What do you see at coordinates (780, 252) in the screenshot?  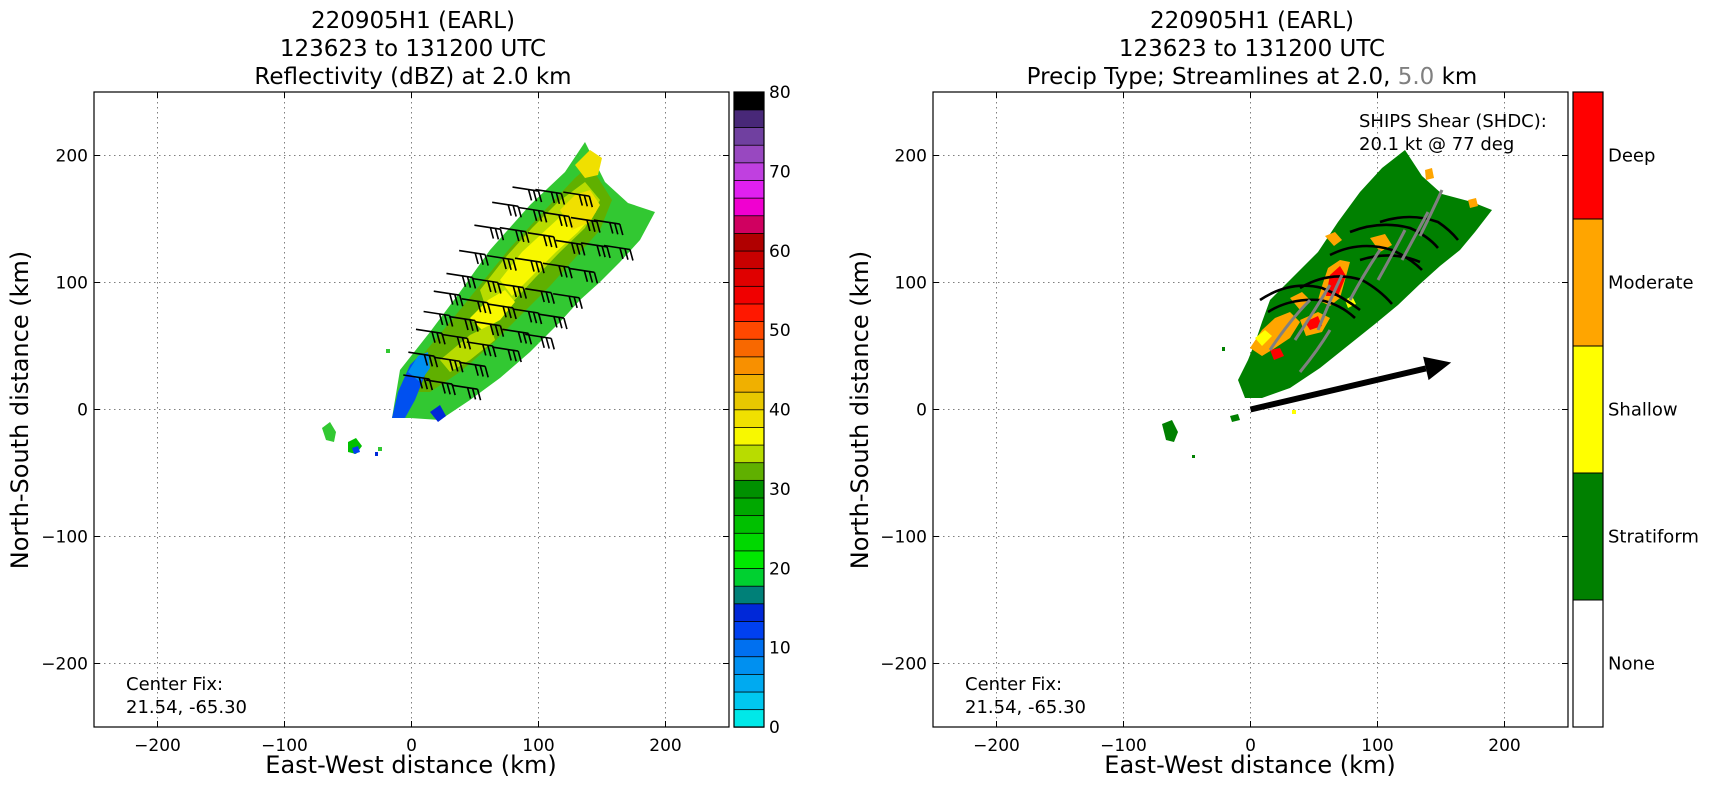 I see `colorbar-tick-label: 60` at bounding box center [780, 252].